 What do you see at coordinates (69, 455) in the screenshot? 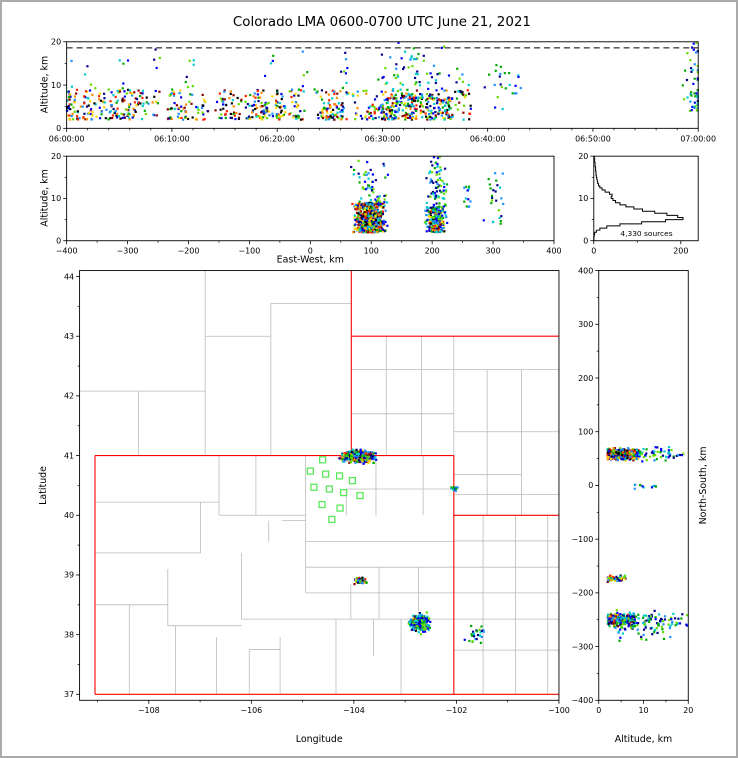
I see `tick-label: 41` at bounding box center [69, 455].